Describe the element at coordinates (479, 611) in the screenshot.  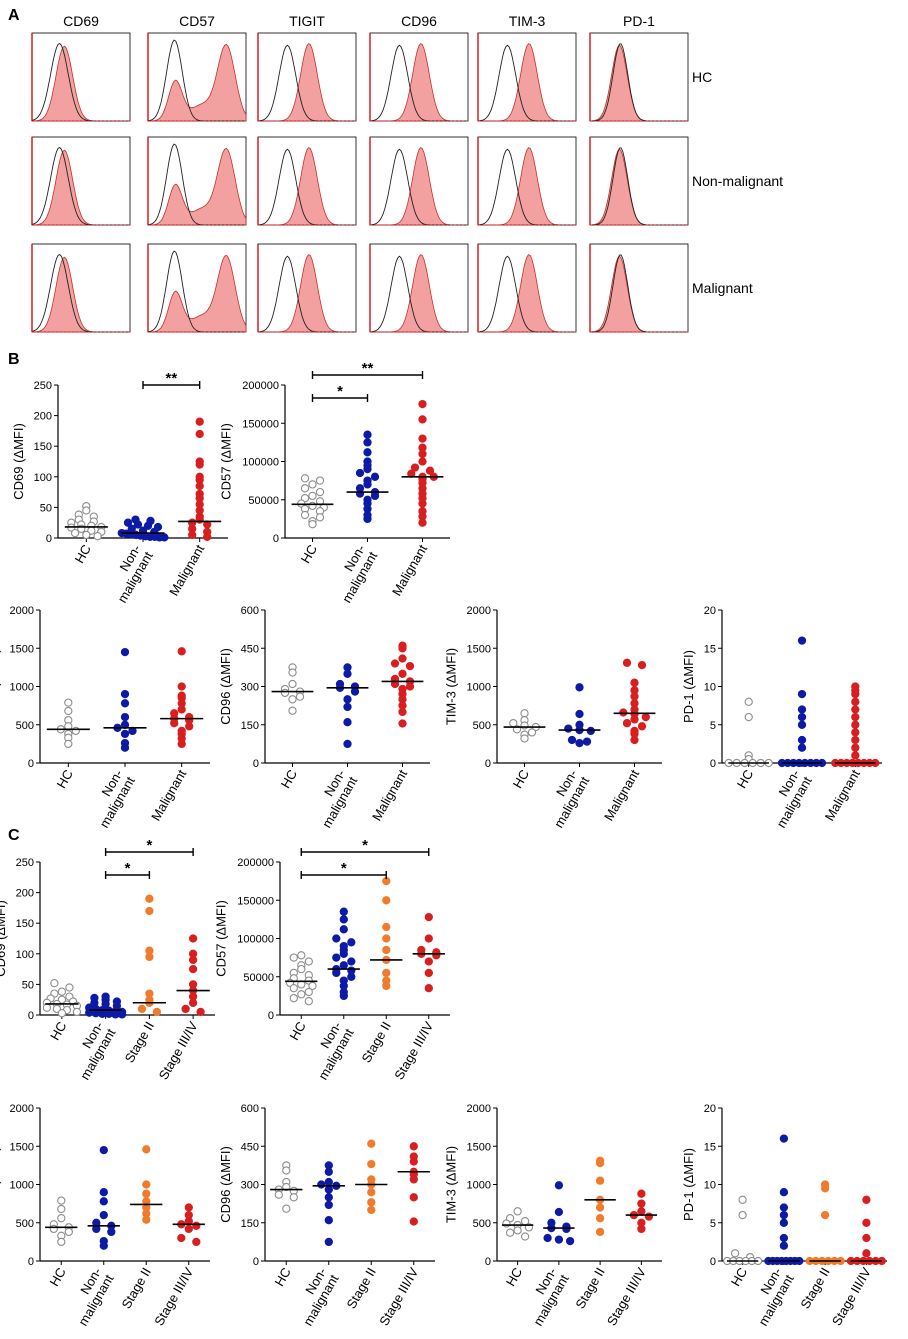
I see `y-tick-label: 2000` at that location.